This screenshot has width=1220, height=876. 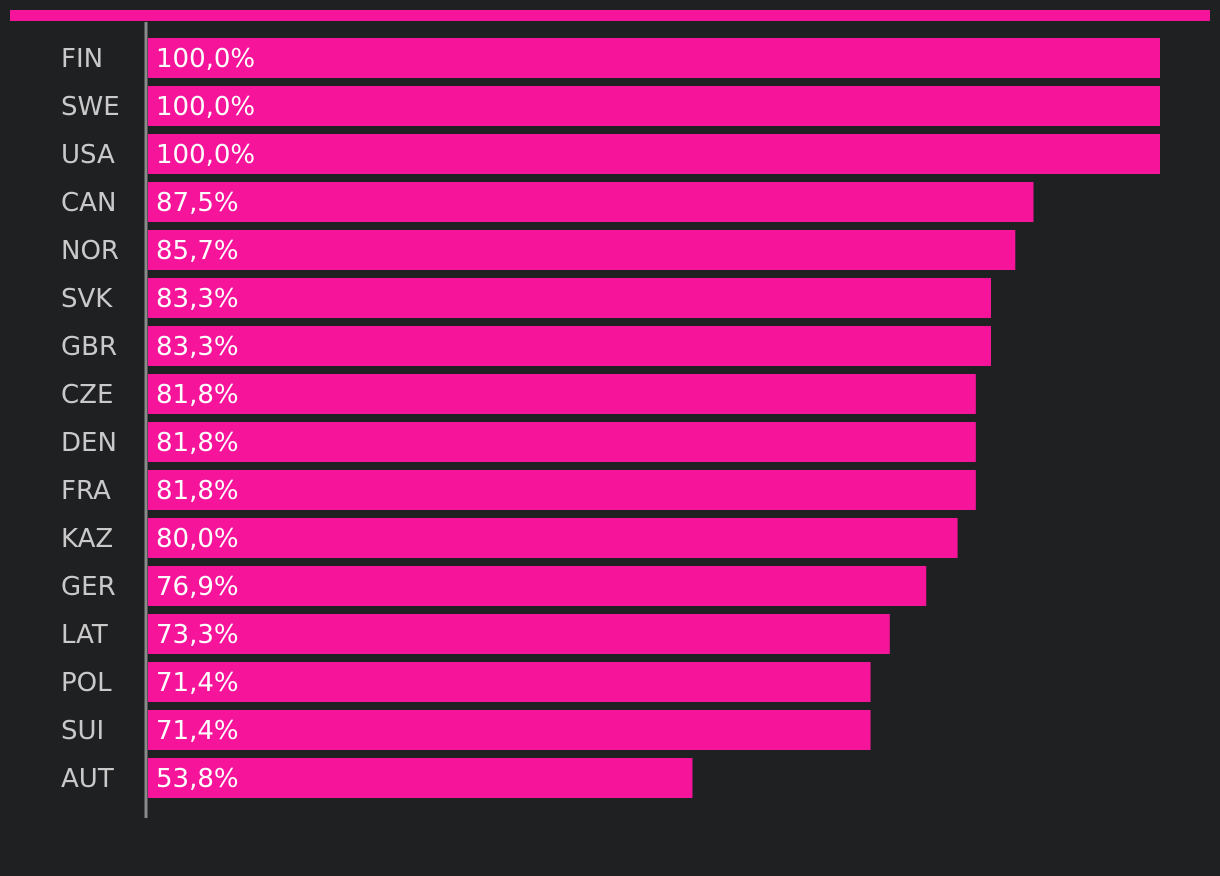 What do you see at coordinates (197, 731) in the screenshot?
I see `value-label-sui: 71,4%` at bounding box center [197, 731].